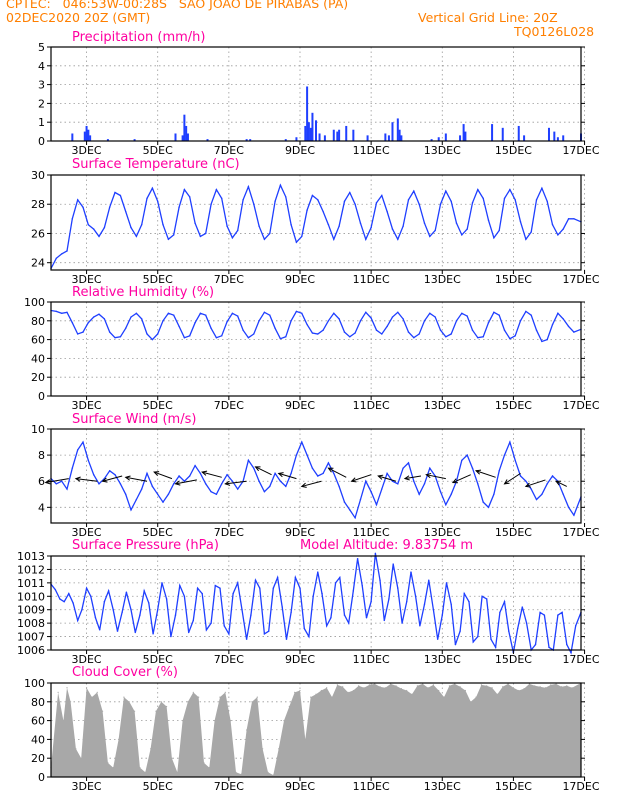 This screenshot has height=800, width=618. Describe the element at coordinates (41, 455) in the screenshot. I see `wind-ytick-label: 8` at that location.